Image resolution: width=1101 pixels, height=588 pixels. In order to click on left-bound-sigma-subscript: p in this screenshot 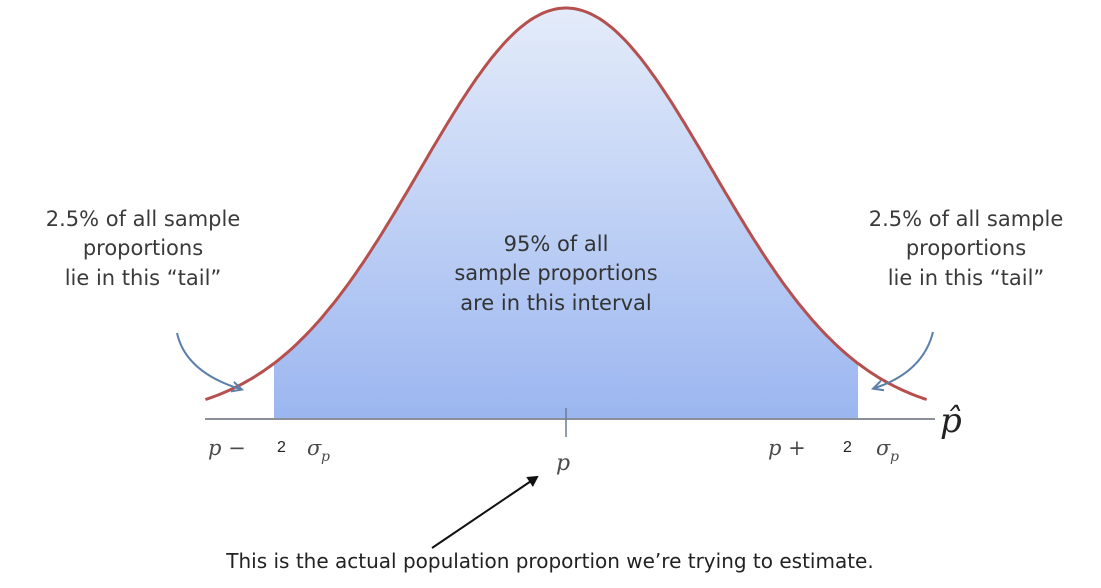, I will do `click(325, 457)`.